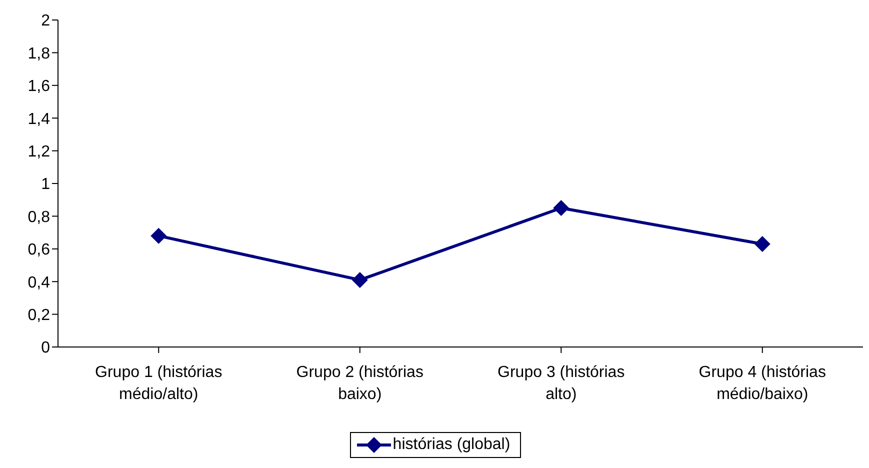 The height and width of the screenshot is (468, 869). What do you see at coordinates (39, 217) in the screenshot?
I see `y-tick-label: 0,8` at bounding box center [39, 217].